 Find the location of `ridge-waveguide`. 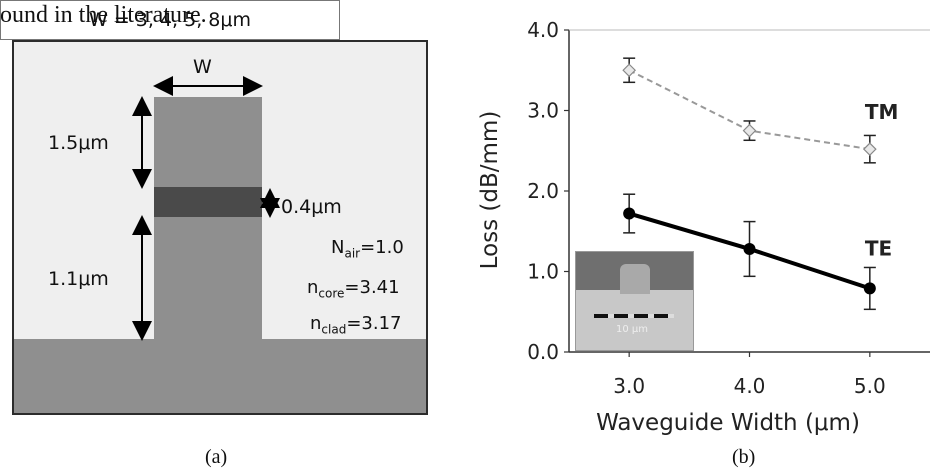

ridge-waveguide is located at coordinates (208, 218).